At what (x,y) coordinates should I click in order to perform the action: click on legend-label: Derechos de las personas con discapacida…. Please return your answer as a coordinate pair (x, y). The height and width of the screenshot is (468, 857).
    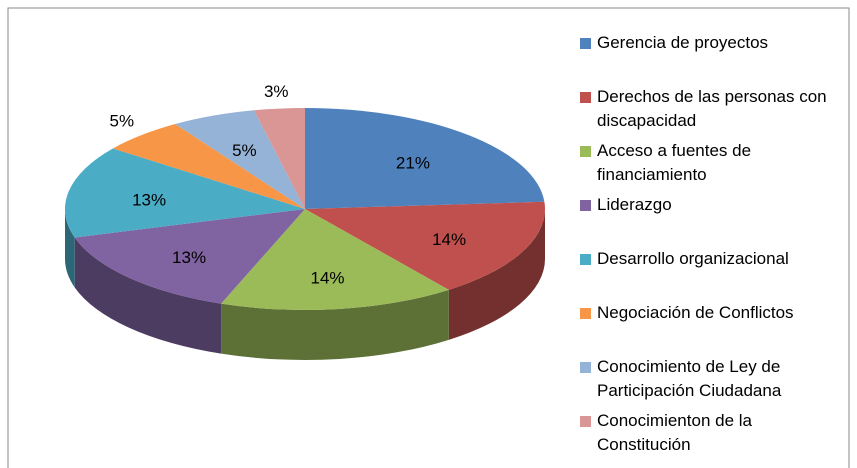
    Looking at the image, I should click on (712, 108).